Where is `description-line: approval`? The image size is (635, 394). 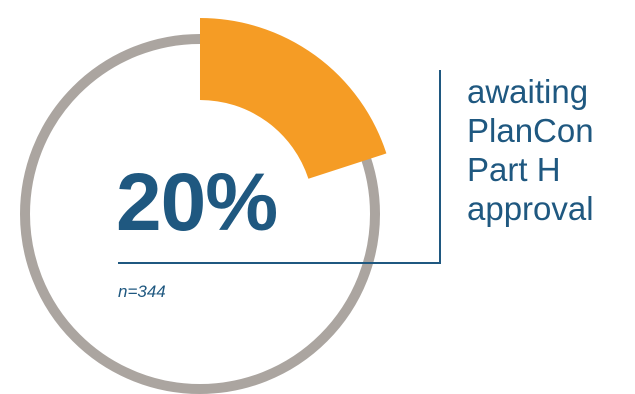
description-line: approval is located at coordinates (530, 208).